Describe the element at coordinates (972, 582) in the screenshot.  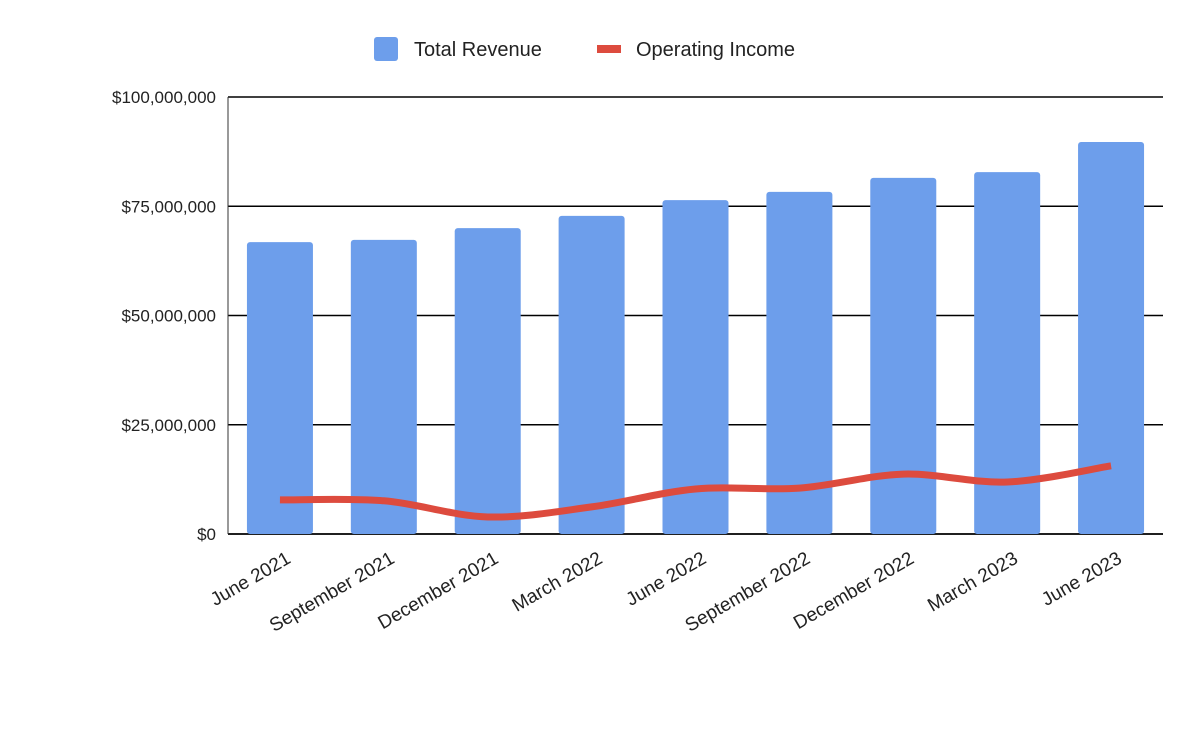
I see `x-tick-label: March 2023` at that location.